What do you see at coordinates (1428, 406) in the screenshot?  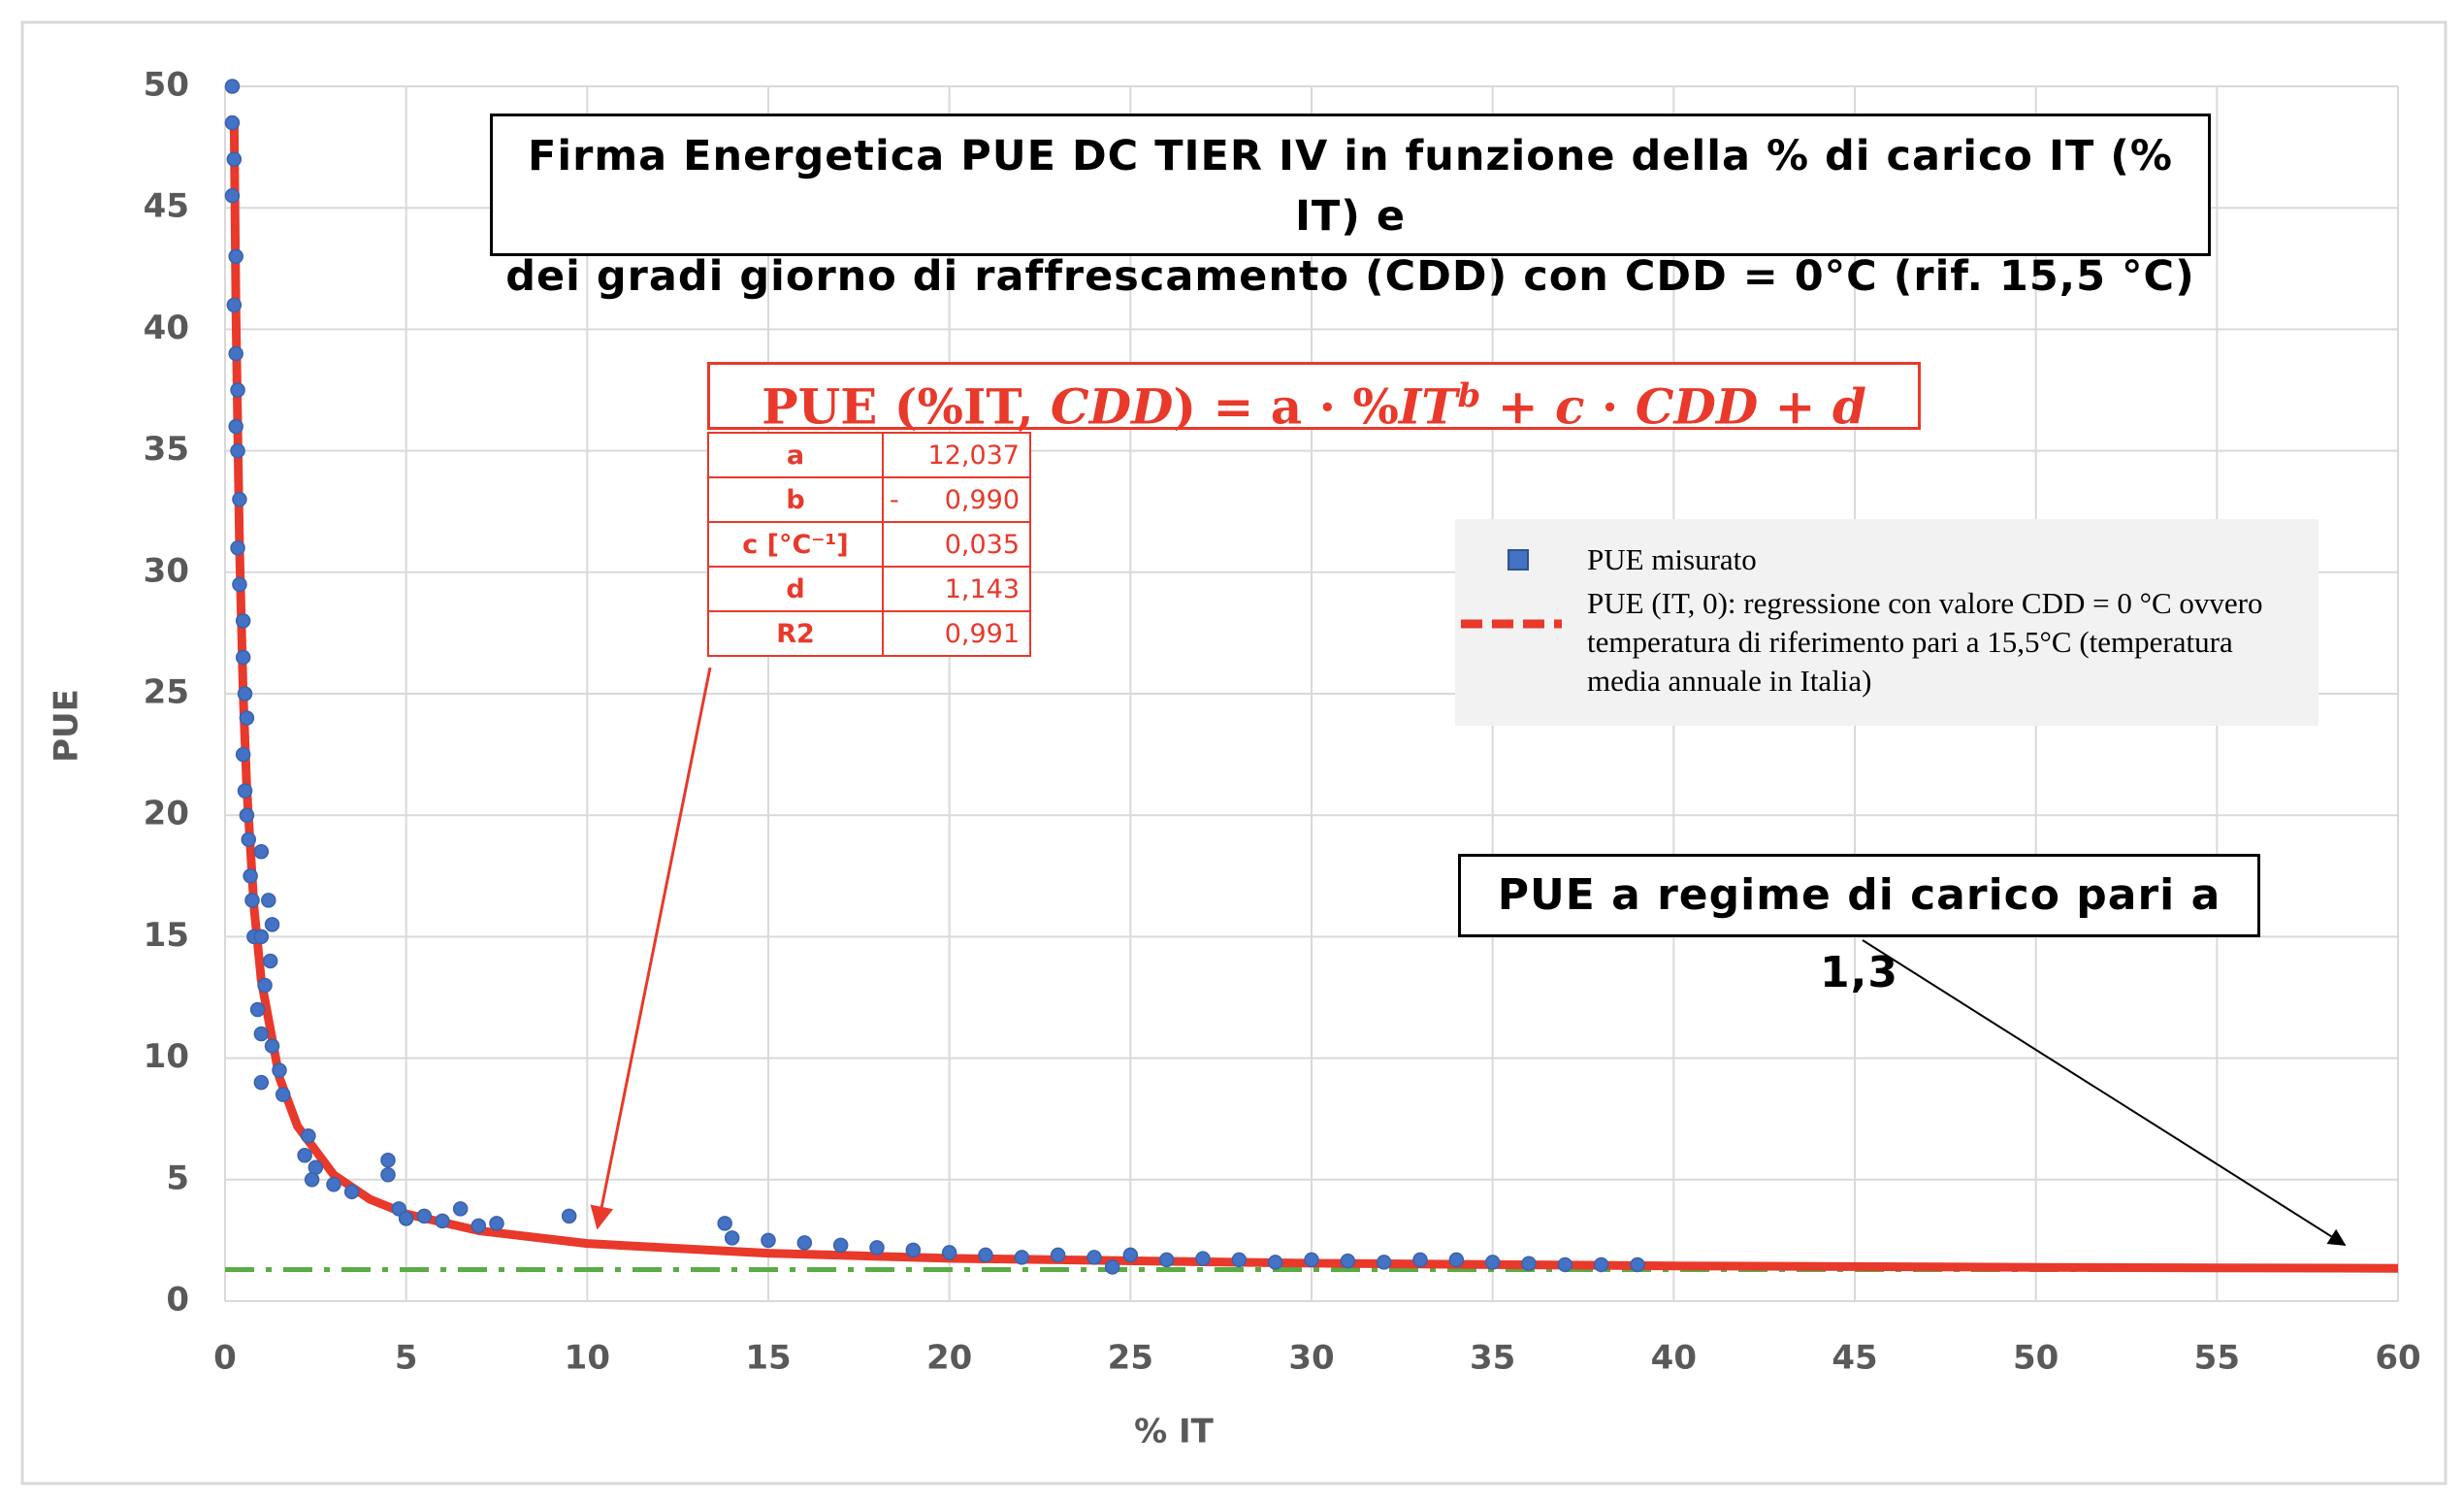 I see `formula-part: IT` at bounding box center [1428, 406].